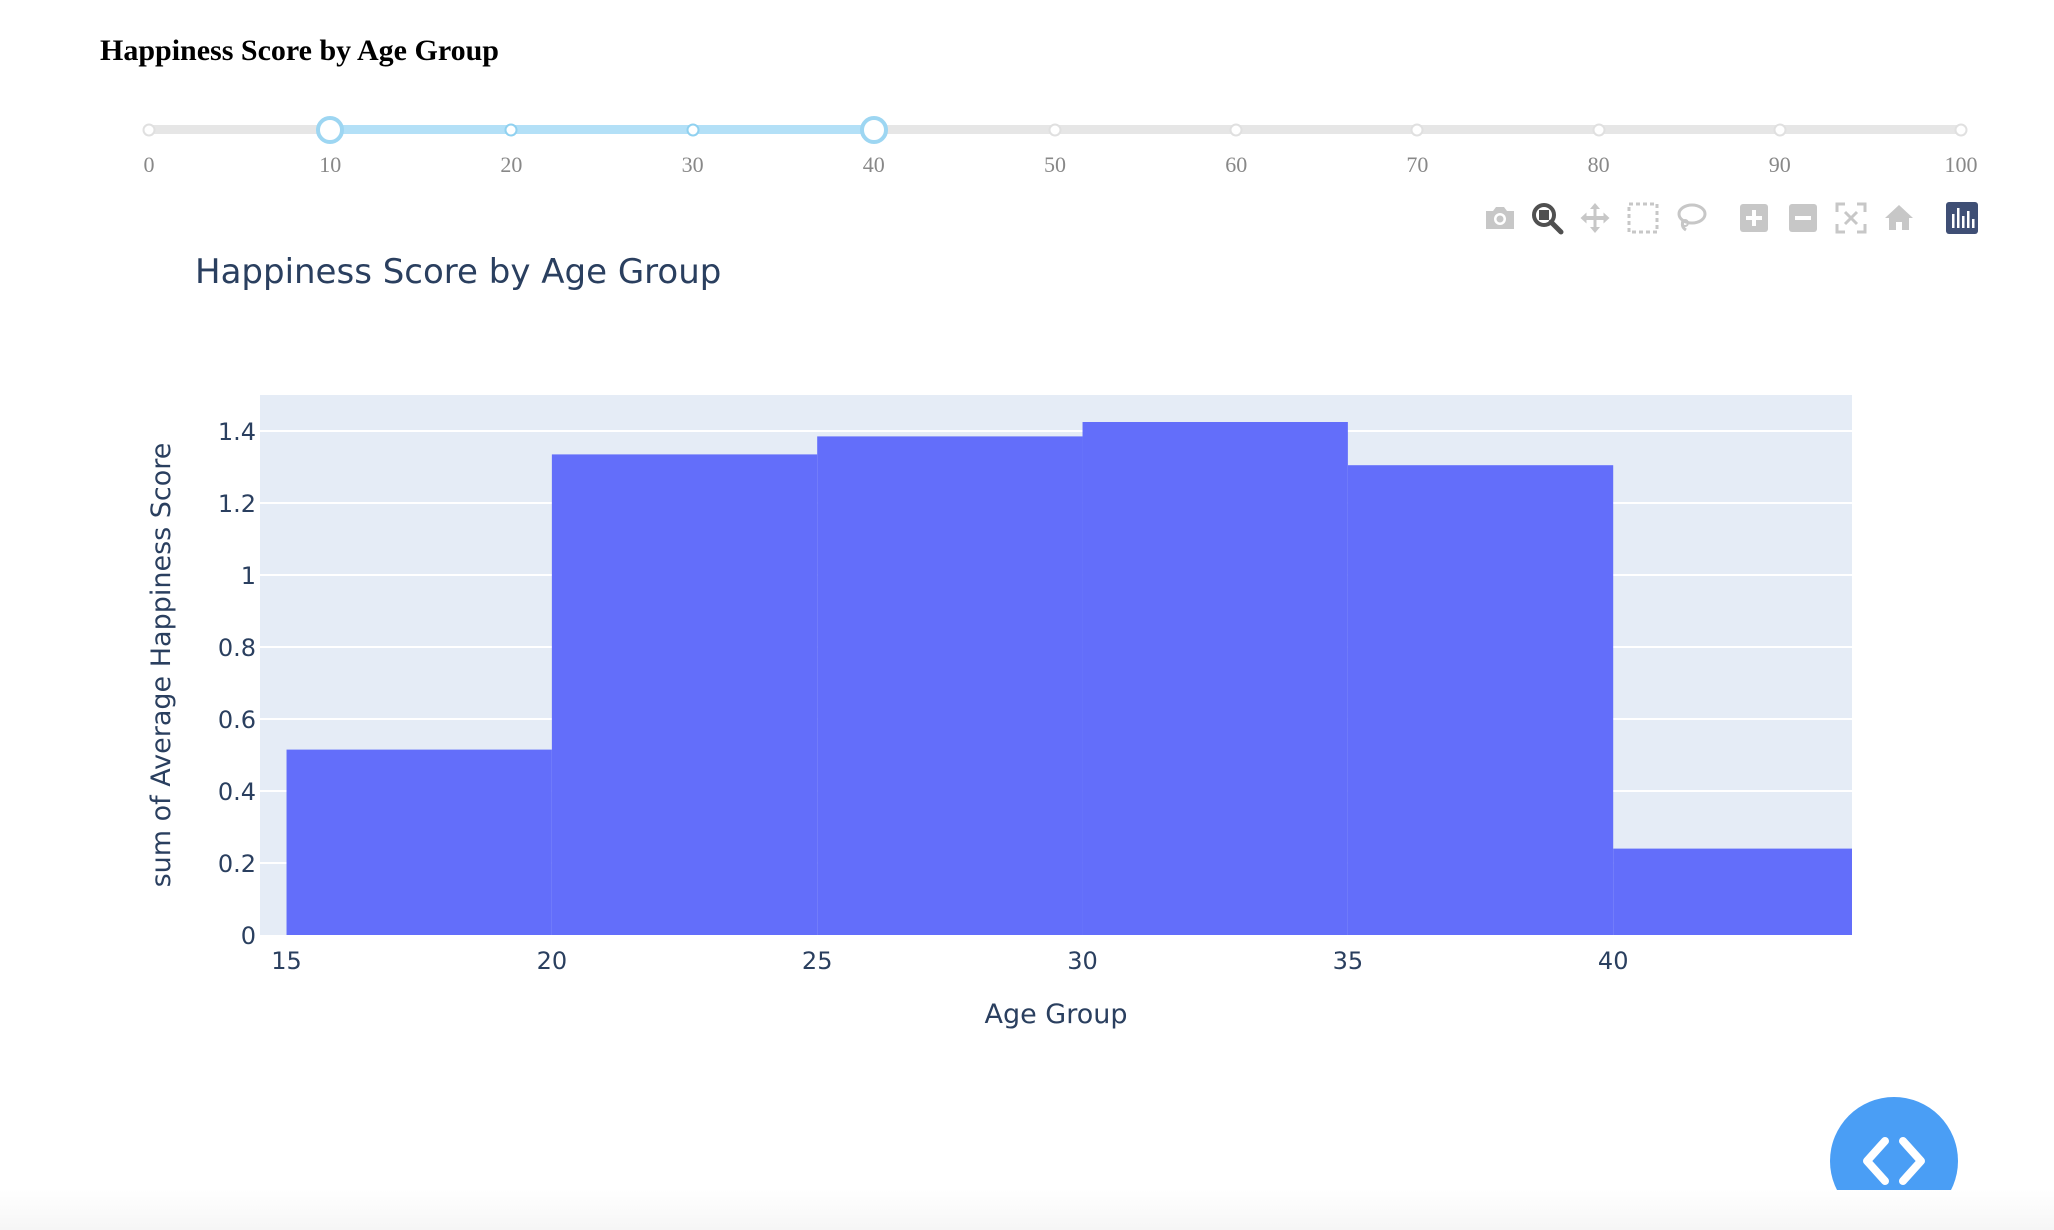  What do you see at coordinates (692, 164) in the screenshot?
I see `slider-mark-label: 30` at bounding box center [692, 164].